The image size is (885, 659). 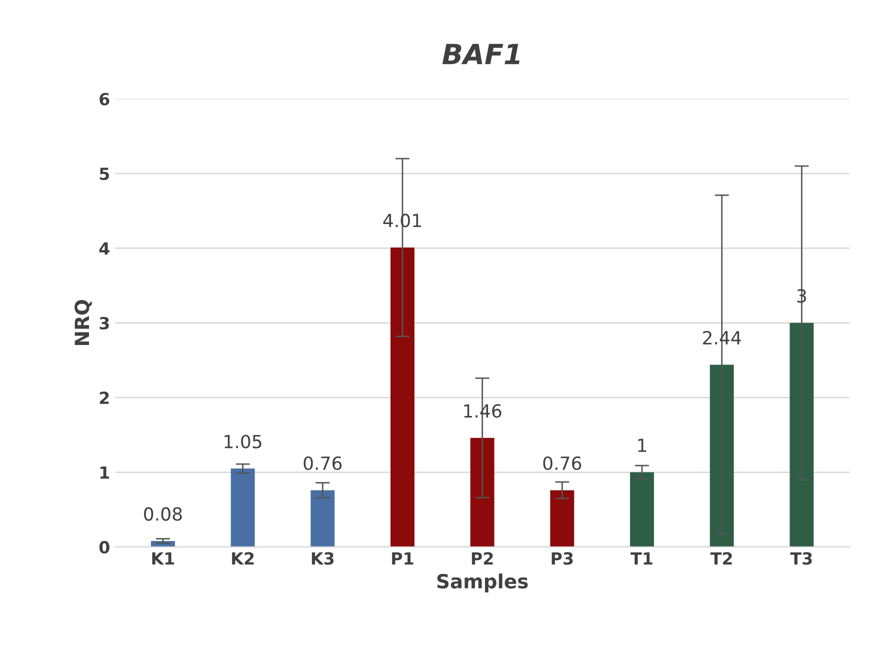 I want to click on data-label: 1, so click(x=642, y=445).